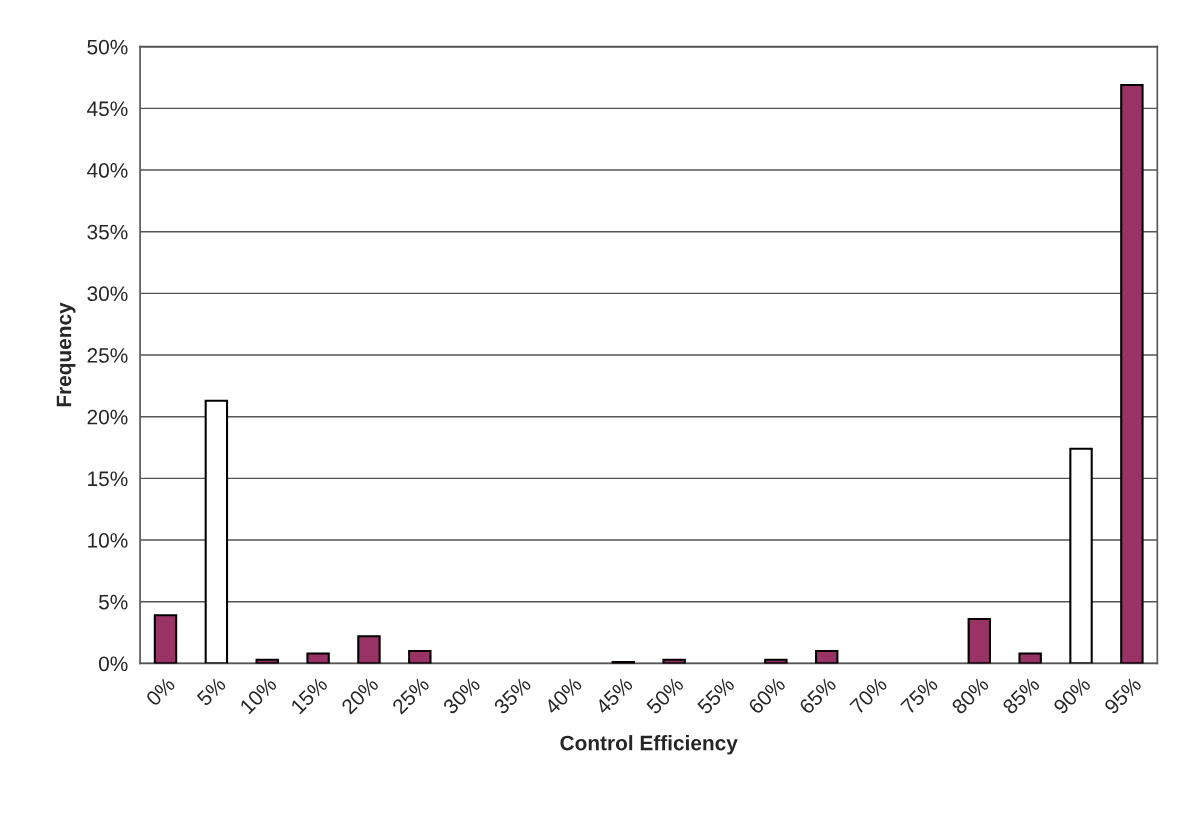 The height and width of the screenshot is (819, 1187). What do you see at coordinates (258, 695) in the screenshot?
I see `x-tick-label: 10%` at bounding box center [258, 695].